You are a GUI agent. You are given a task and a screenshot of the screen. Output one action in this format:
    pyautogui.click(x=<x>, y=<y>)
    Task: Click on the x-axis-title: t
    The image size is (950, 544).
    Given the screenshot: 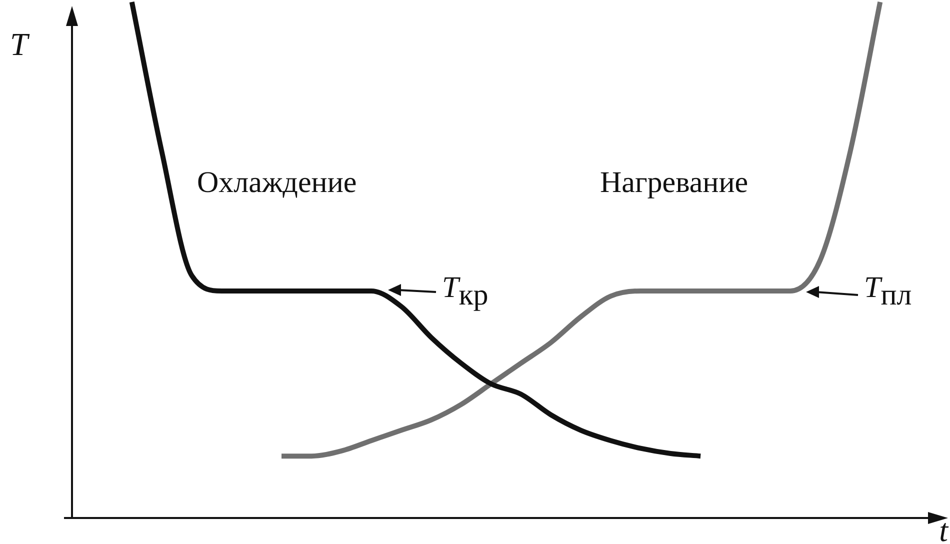 What is the action you would take?
    pyautogui.click(x=944, y=528)
    